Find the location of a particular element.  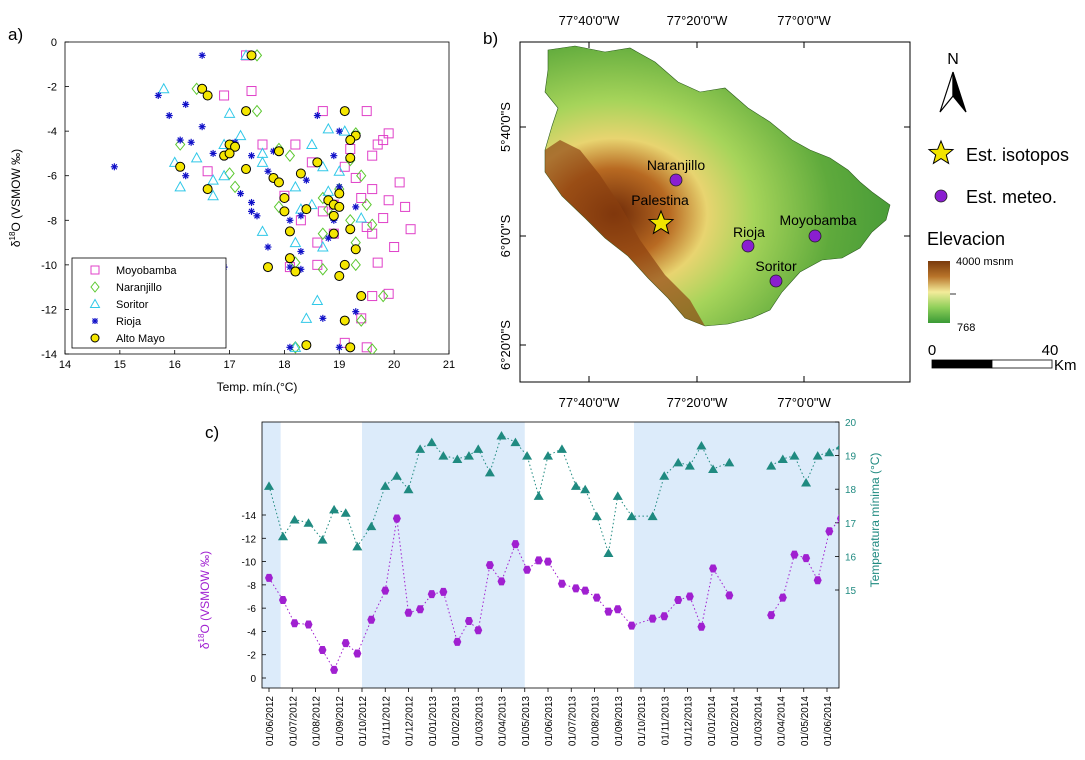

x-axis-label-a: Temp. mín.(°C) is located at coordinates (257, 387).